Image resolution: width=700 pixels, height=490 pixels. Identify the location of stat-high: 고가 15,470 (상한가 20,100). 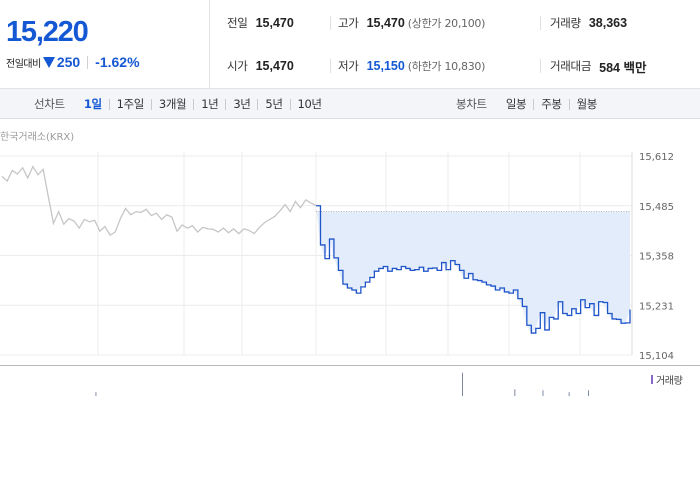
(411, 23).